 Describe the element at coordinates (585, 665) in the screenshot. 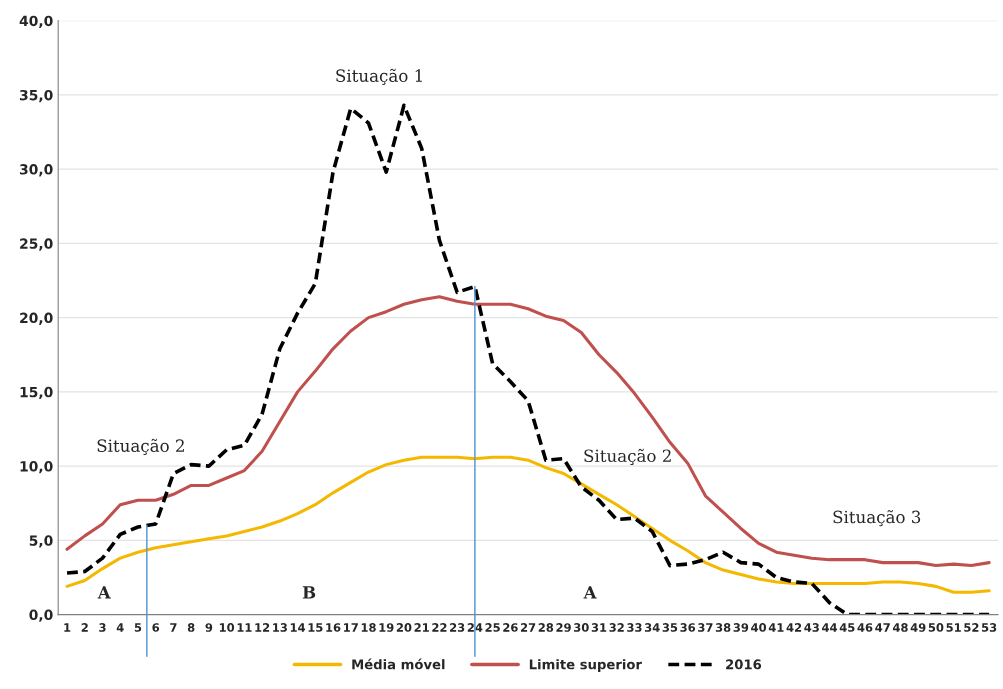

I see `legend-label: Limite superior` at that location.